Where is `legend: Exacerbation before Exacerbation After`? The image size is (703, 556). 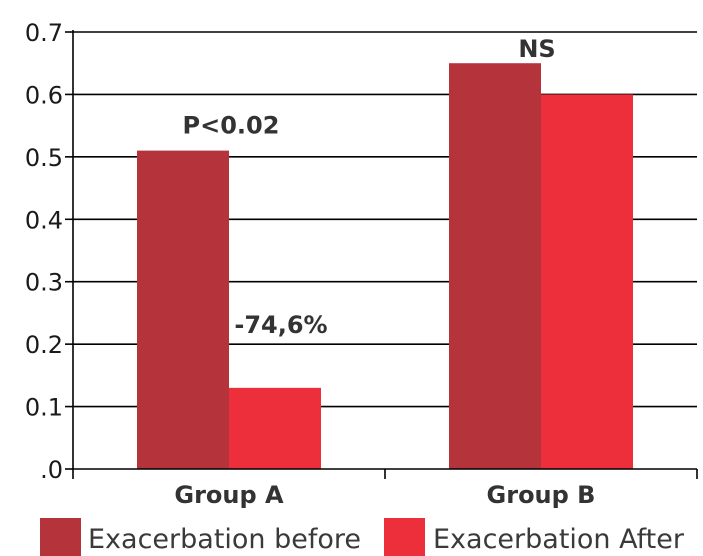
legend: Exacerbation before Exacerbation After is located at coordinates (362, 537).